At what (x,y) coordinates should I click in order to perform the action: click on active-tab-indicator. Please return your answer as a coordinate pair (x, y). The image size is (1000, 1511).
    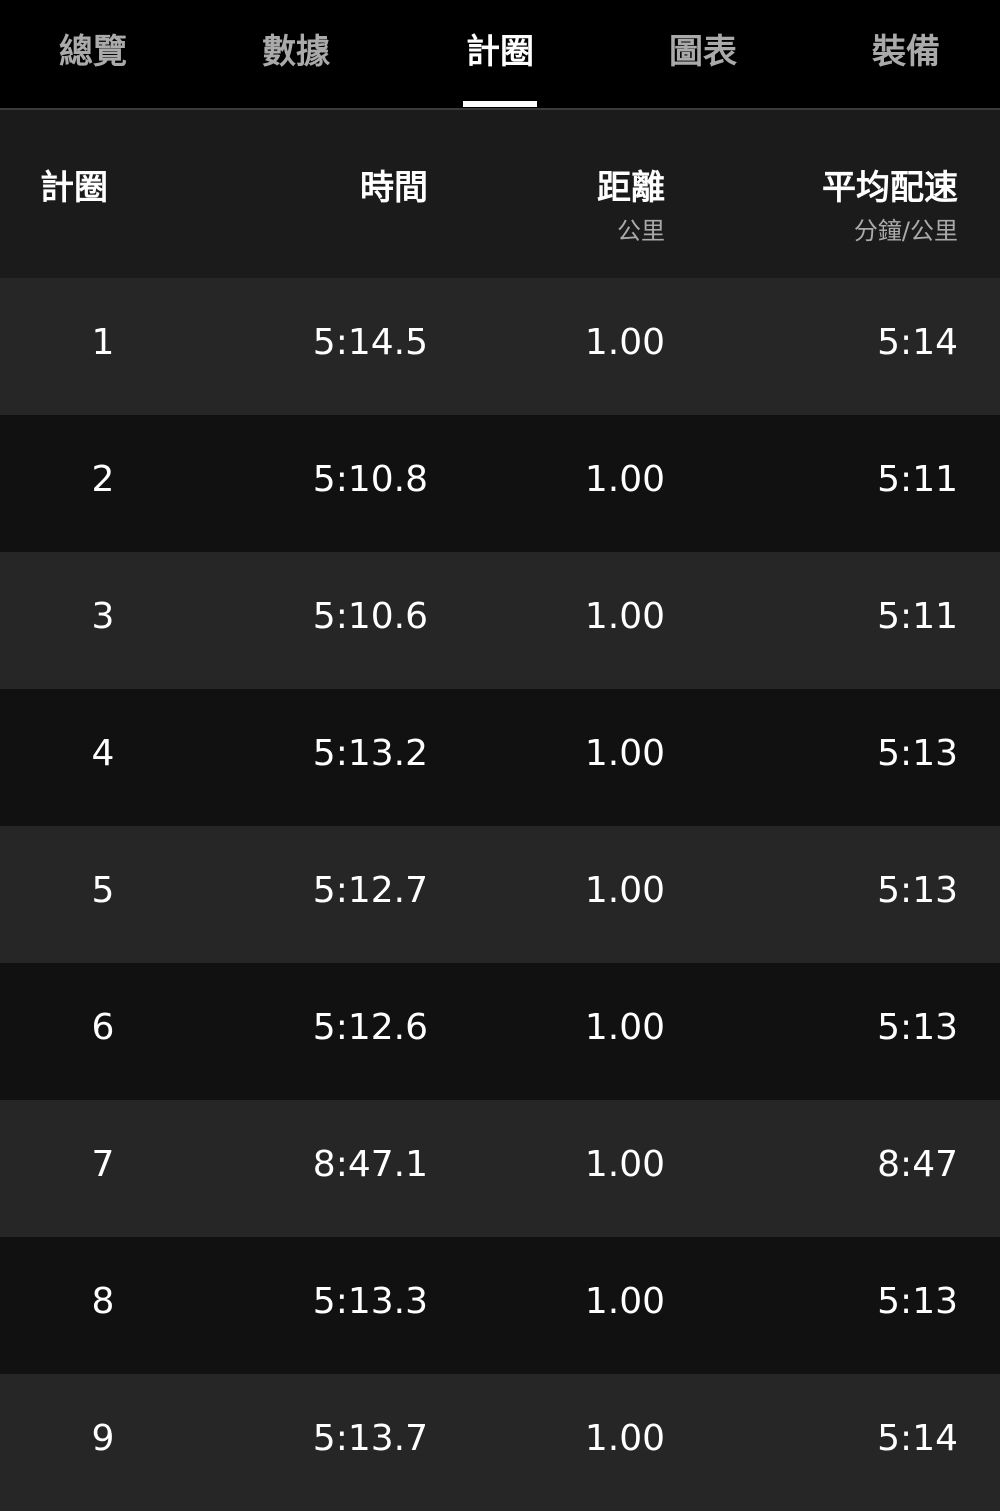
    Looking at the image, I should click on (500, 104).